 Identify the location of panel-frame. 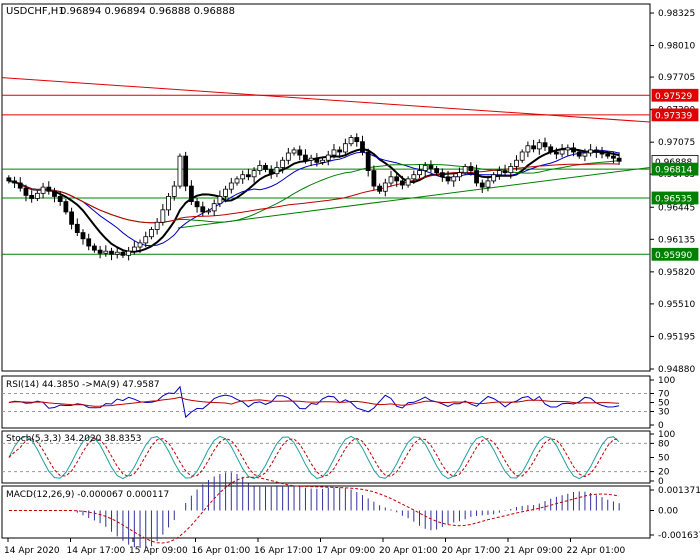
(326, 512).